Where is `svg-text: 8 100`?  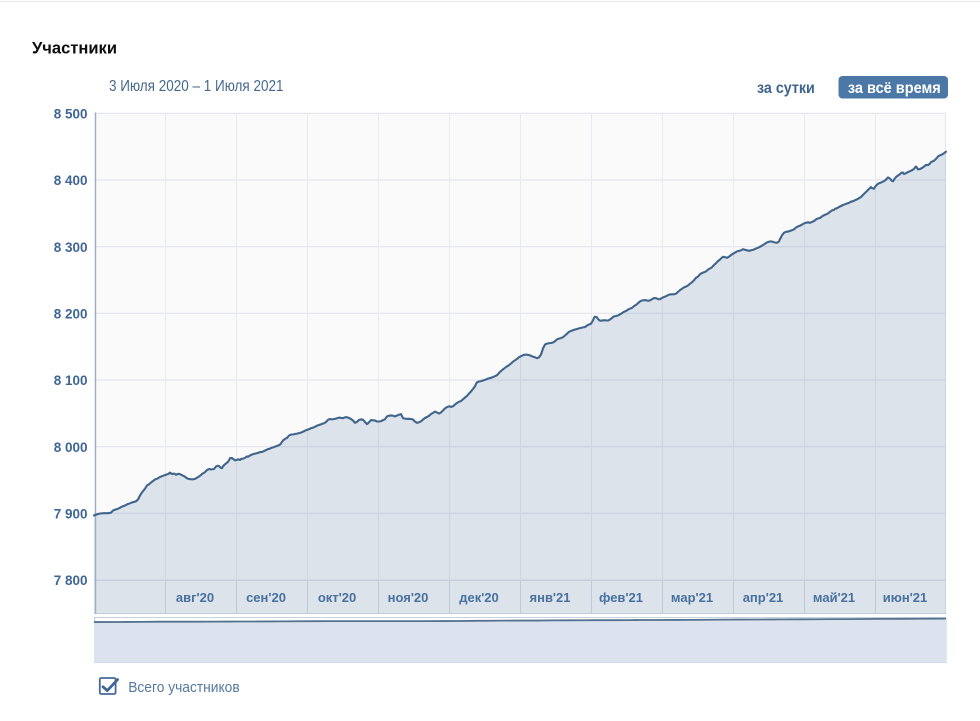
svg-text: 8 100 is located at coordinates (71, 380).